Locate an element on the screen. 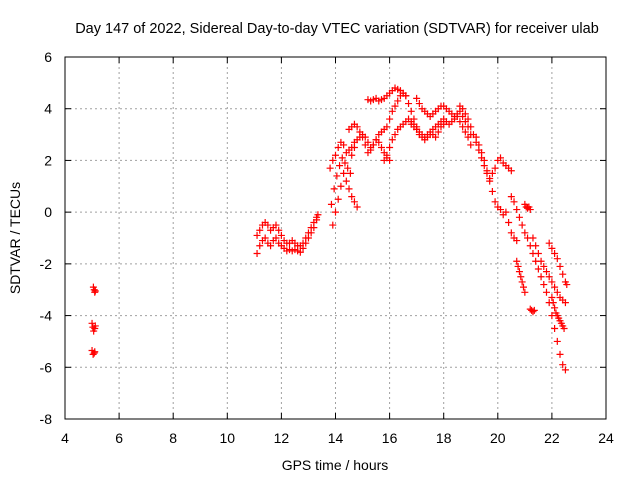  x-tick-label: 14 is located at coordinates (336, 438).